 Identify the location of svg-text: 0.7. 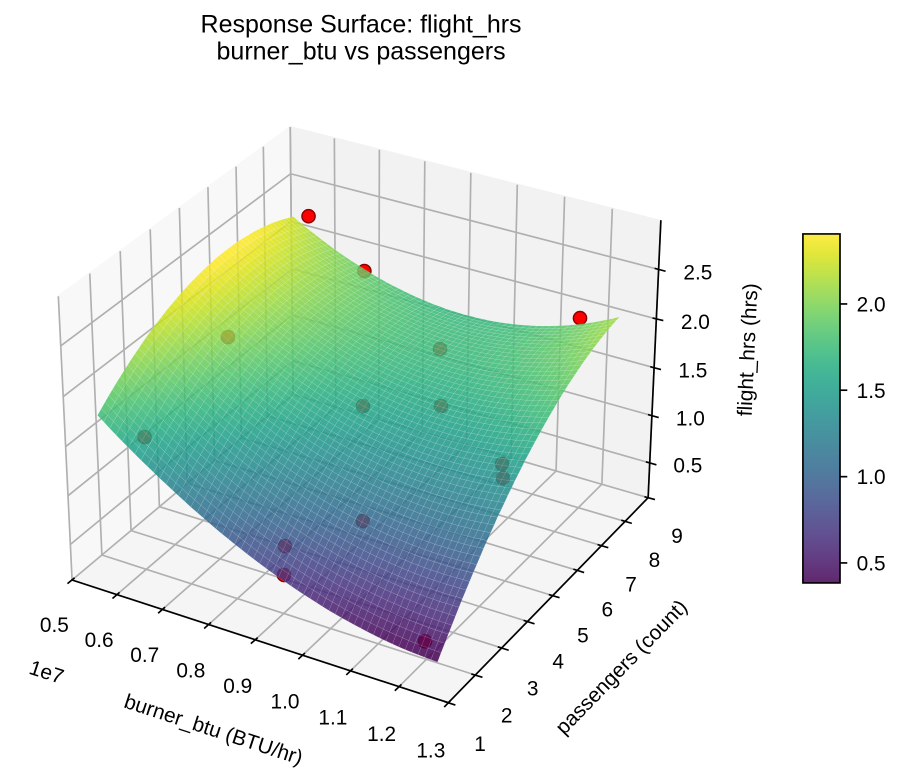
(144, 655).